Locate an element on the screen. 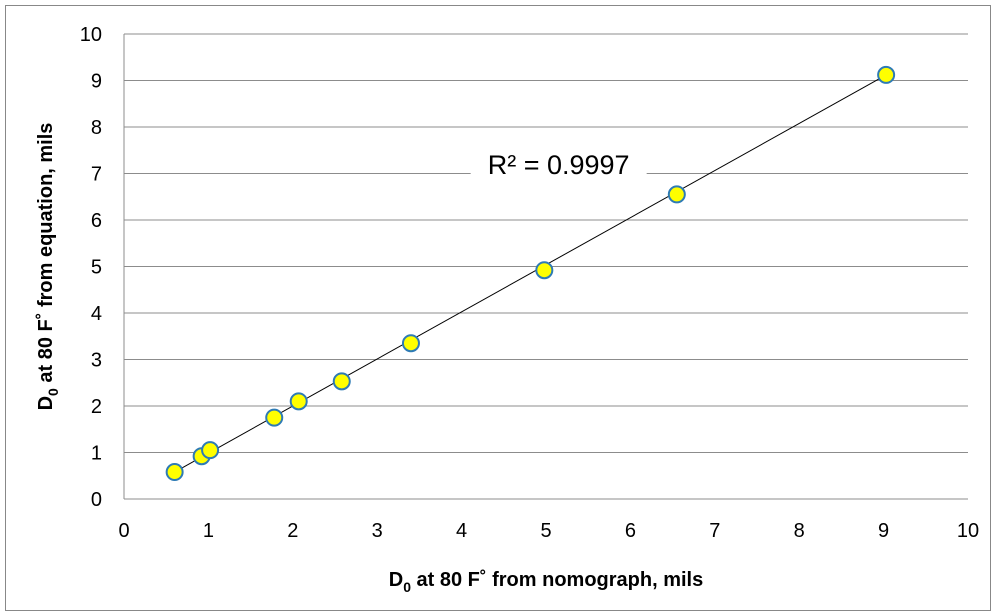 This screenshot has width=996, height=616. x-tick-label: 9 is located at coordinates (883, 531).